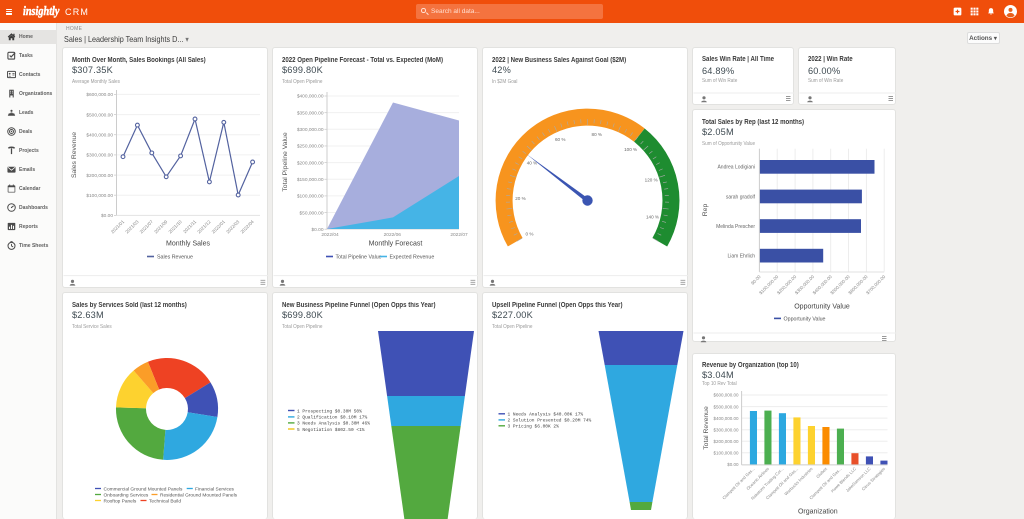 The image size is (1024, 519). What do you see at coordinates (219, 227) in the screenshot?
I see `svg-text: 2022/01` at bounding box center [219, 227].